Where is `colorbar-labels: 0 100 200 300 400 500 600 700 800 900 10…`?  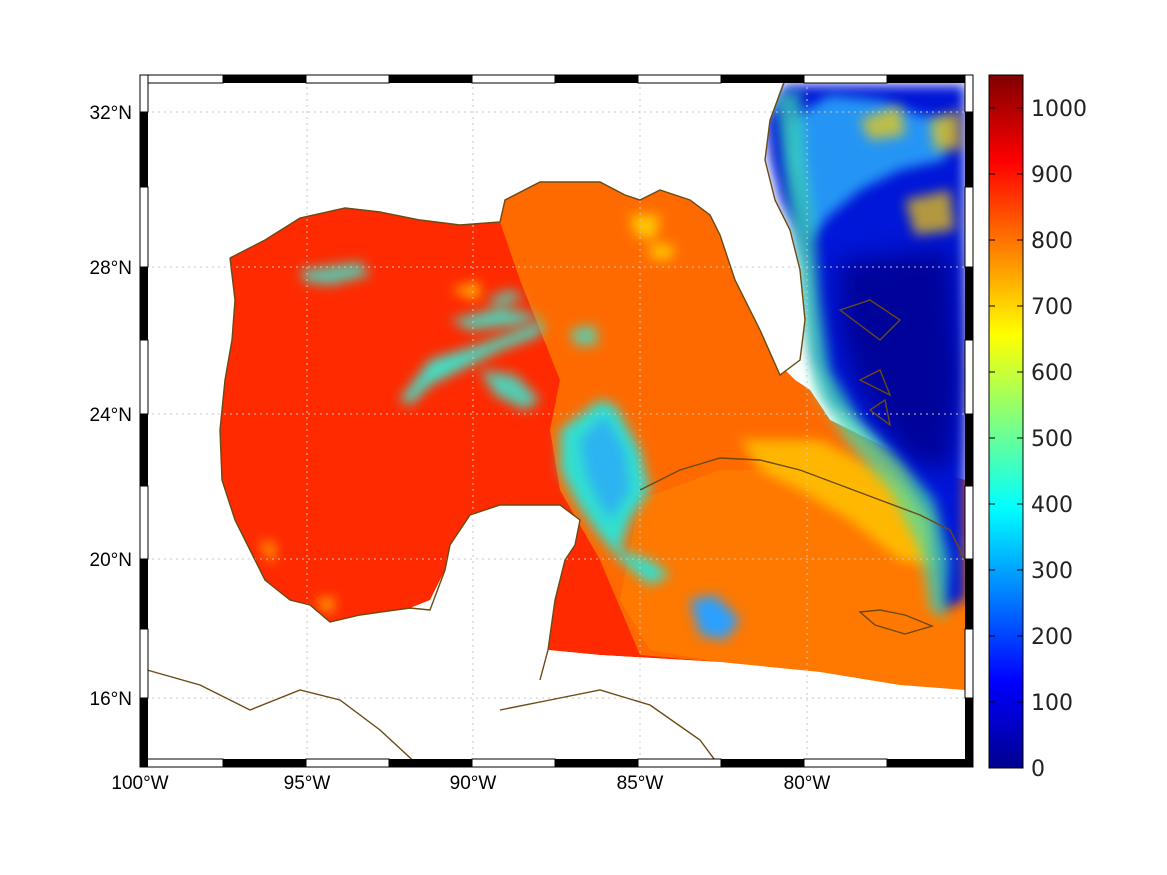
colorbar-labels: 0 100 200 300 400 500 600 700 800 900 10… is located at coordinates (1059, 439).